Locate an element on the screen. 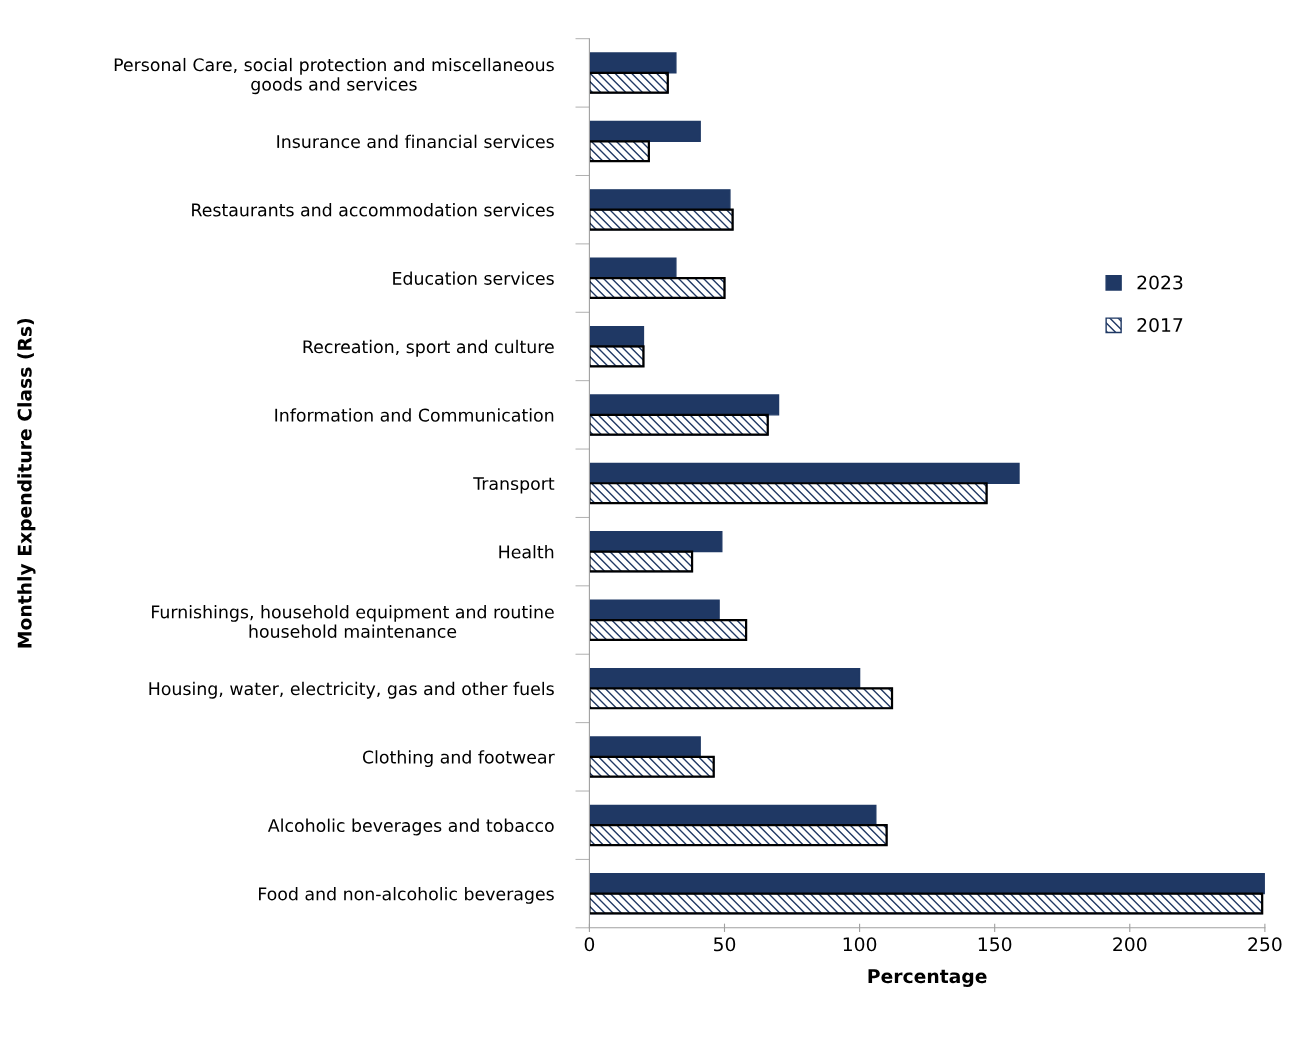 The image size is (1304, 1046). y-tick-label: Clothing and footwear is located at coordinates (458, 759).